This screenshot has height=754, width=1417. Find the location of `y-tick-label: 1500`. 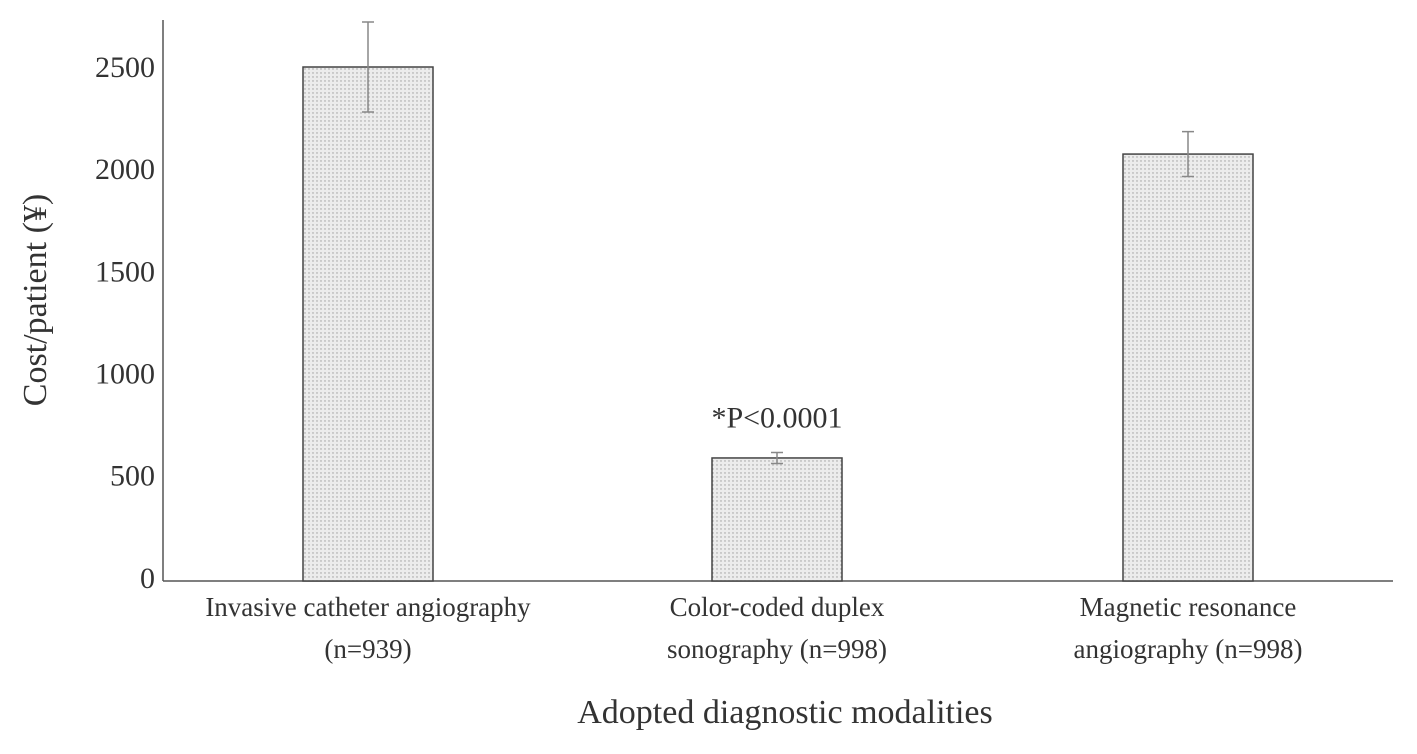

y-tick-label: 1500 is located at coordinates (125, 271).